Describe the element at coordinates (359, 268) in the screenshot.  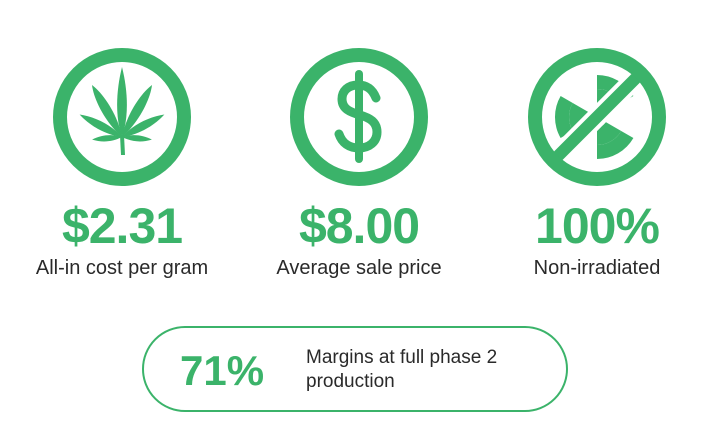
I see `stat-label: Average sale price` at that location.